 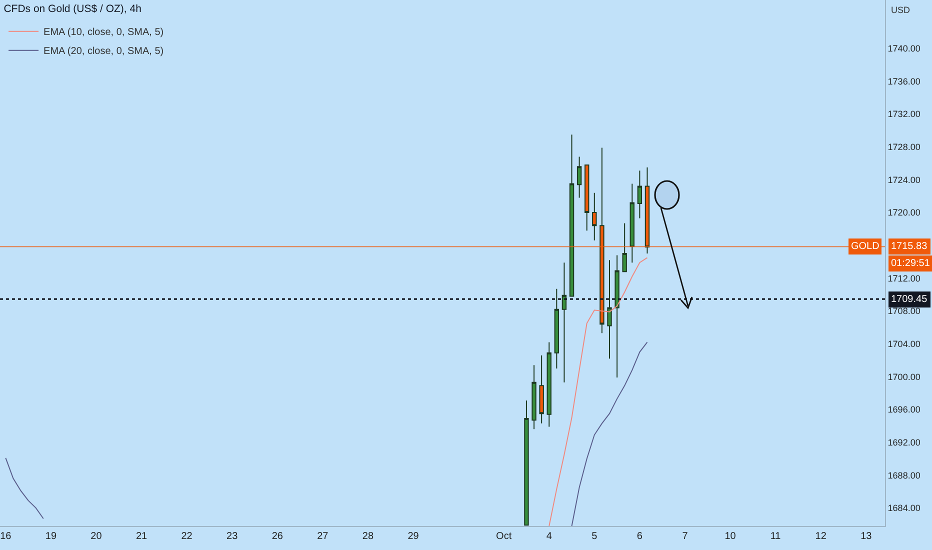 What do you see at coordinates (866, 536) in the screenshot?
I see `x-tick-label: 13` at bounding box center [866, 536].